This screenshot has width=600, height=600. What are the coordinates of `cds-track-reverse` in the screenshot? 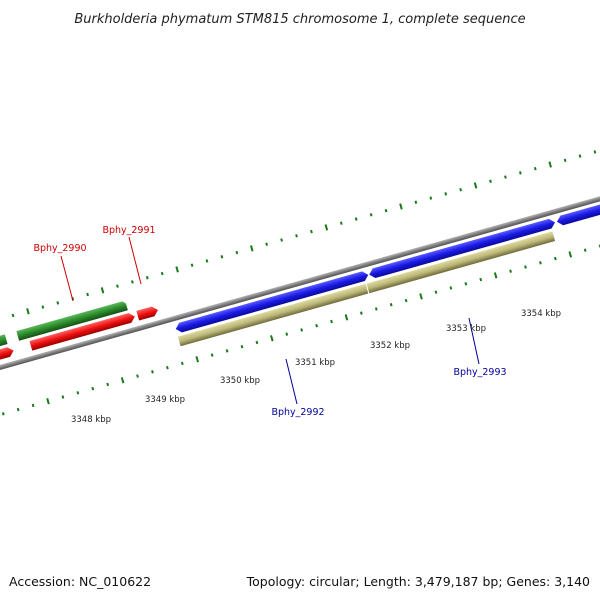 It's located at (79, 339).